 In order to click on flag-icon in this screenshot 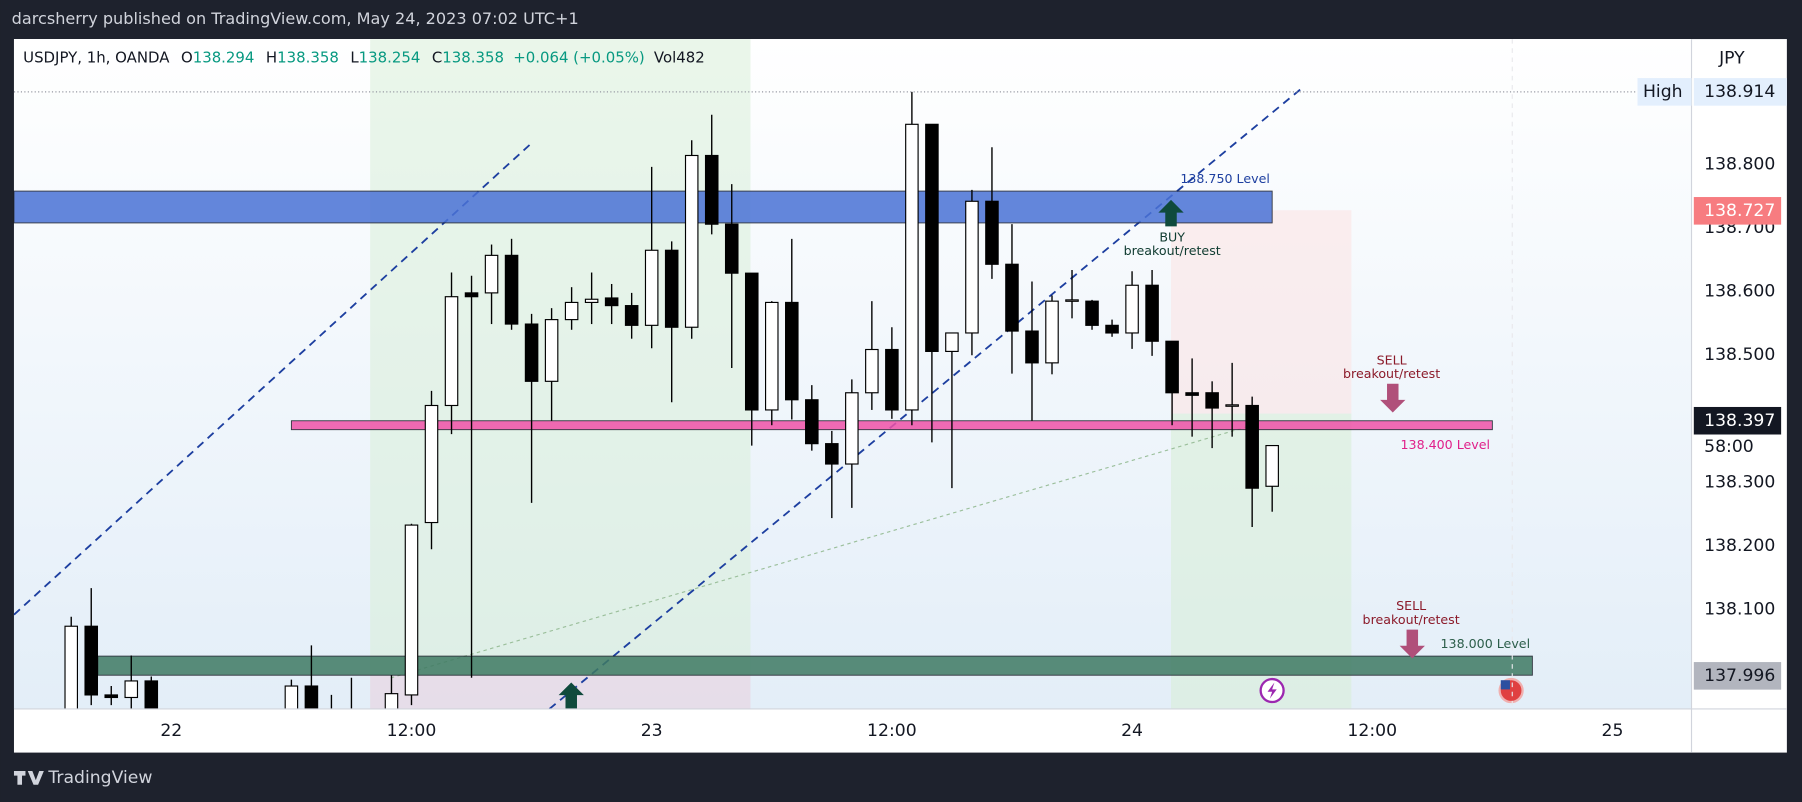, I will do `click(1505, 685)`.